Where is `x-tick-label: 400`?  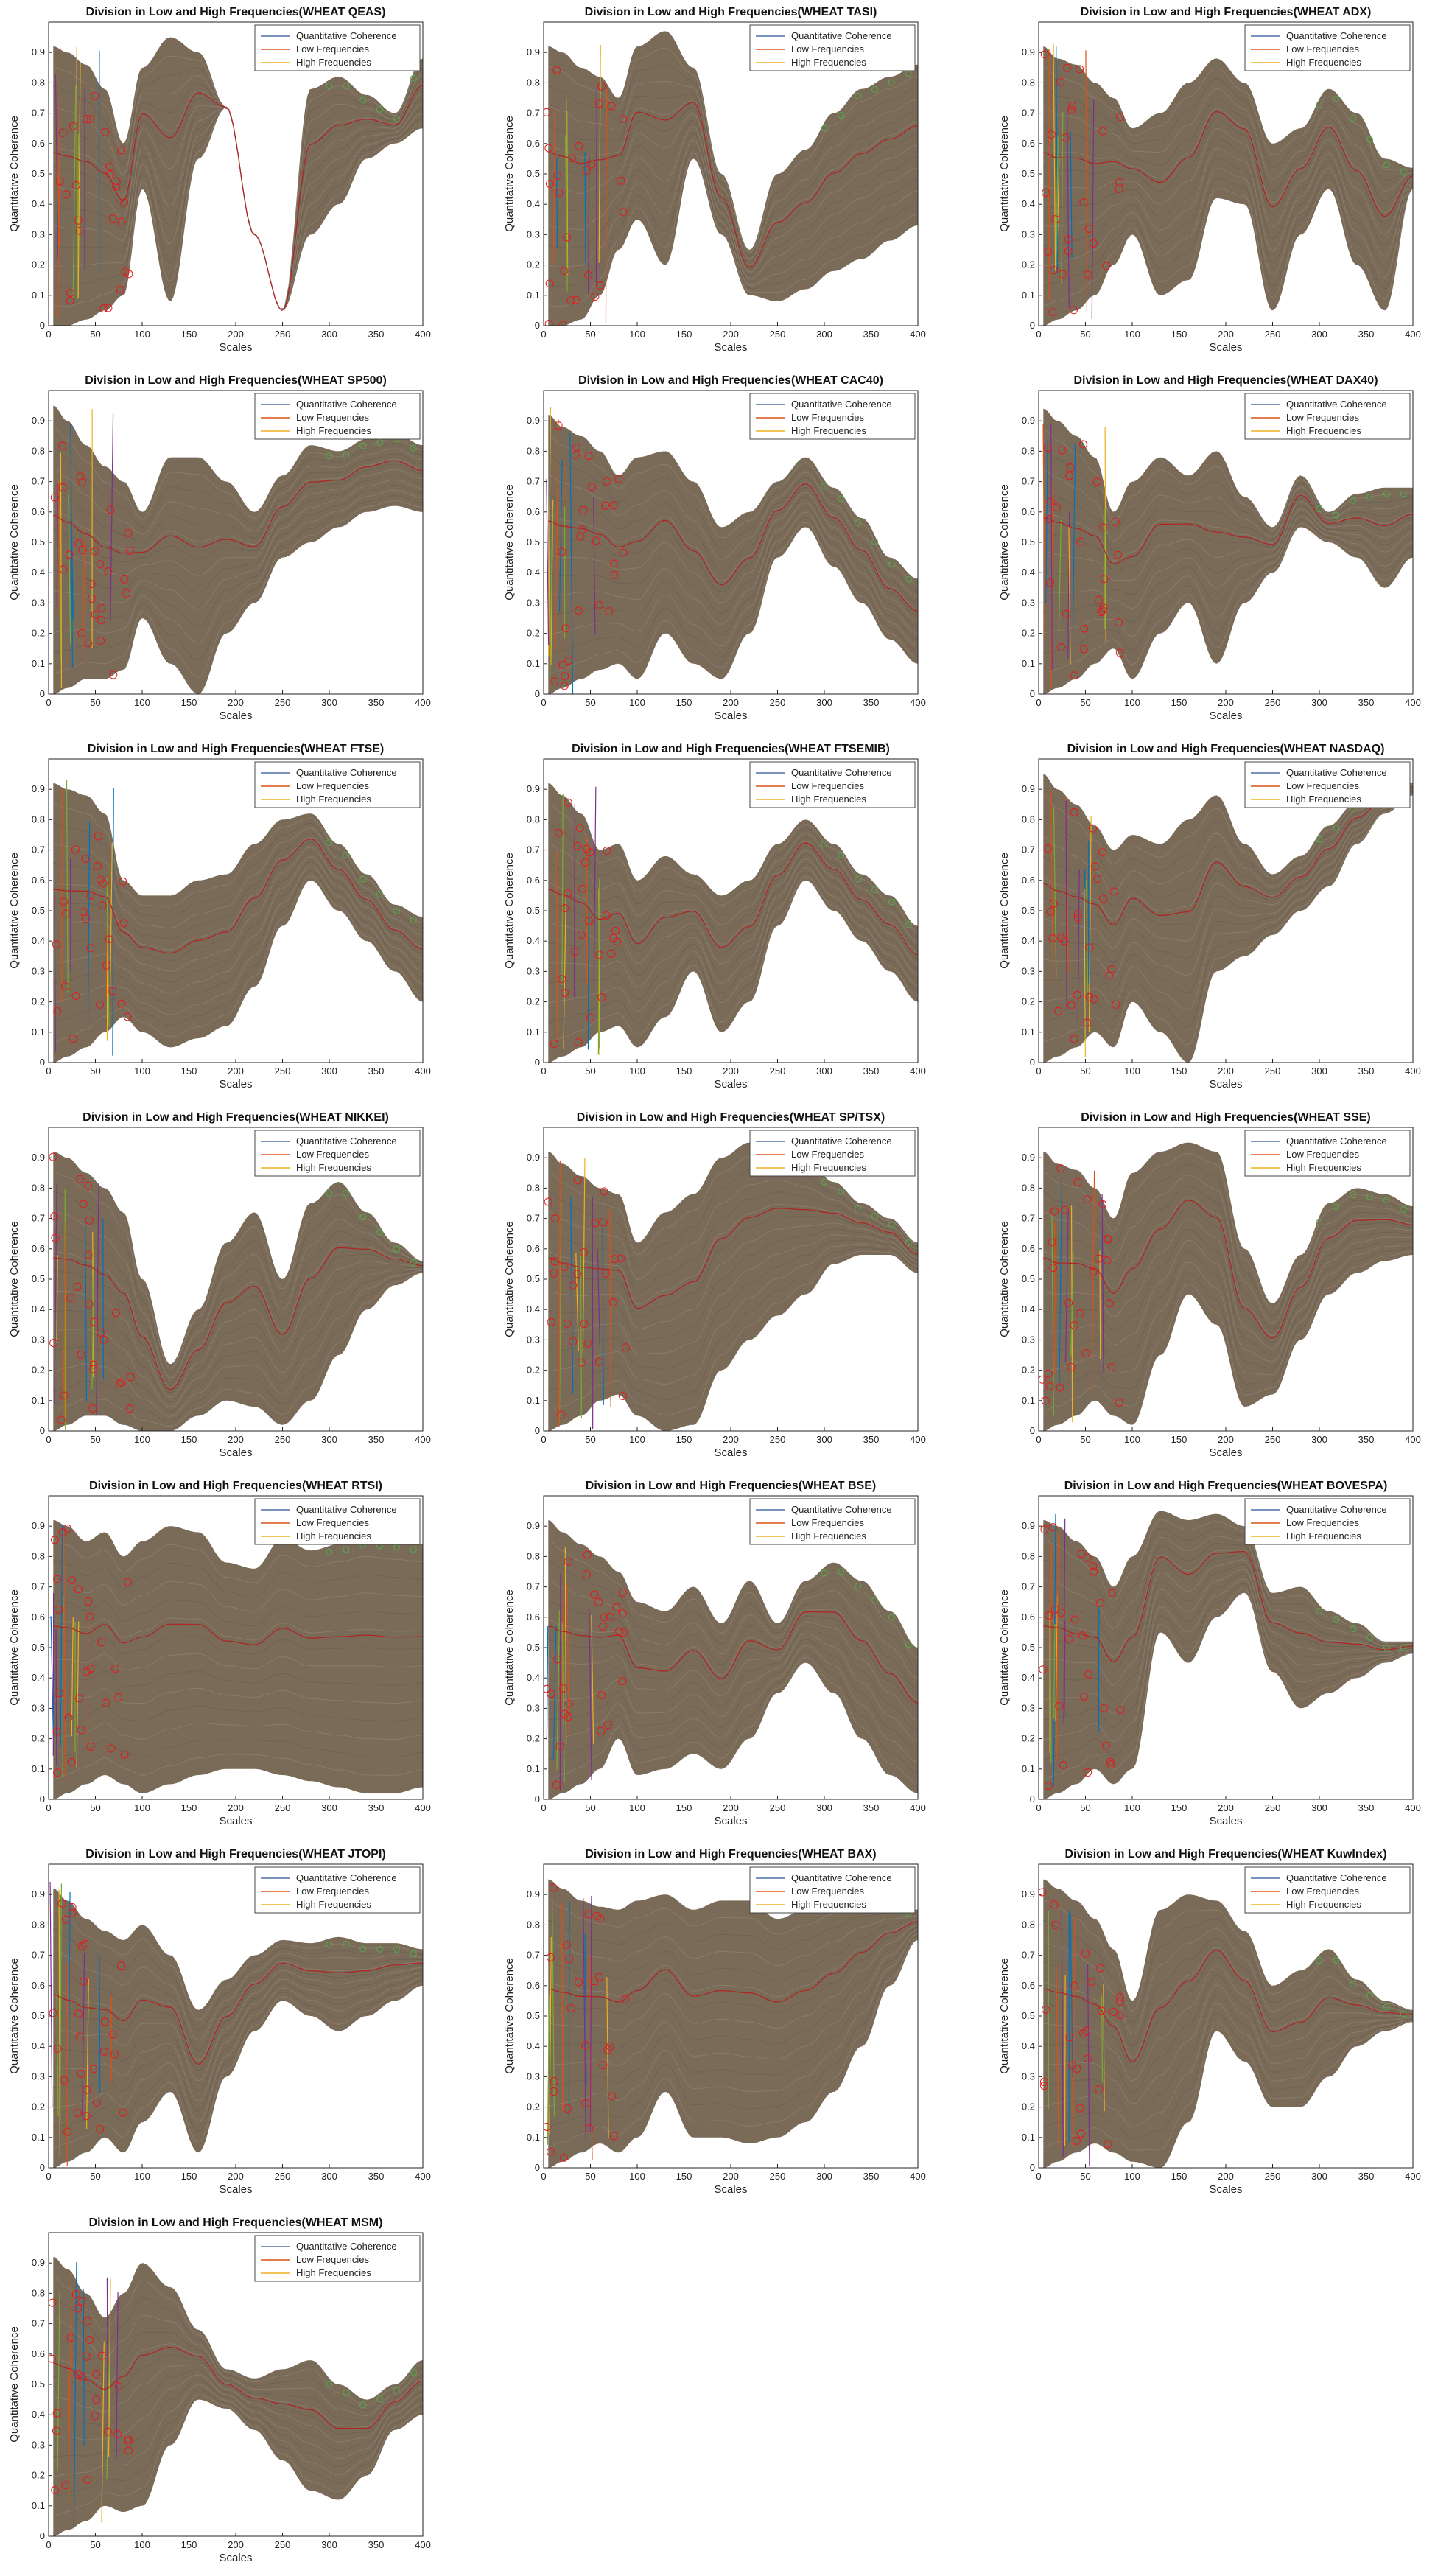 x-tick-label: 400 is located at coordinates (423, 1807).